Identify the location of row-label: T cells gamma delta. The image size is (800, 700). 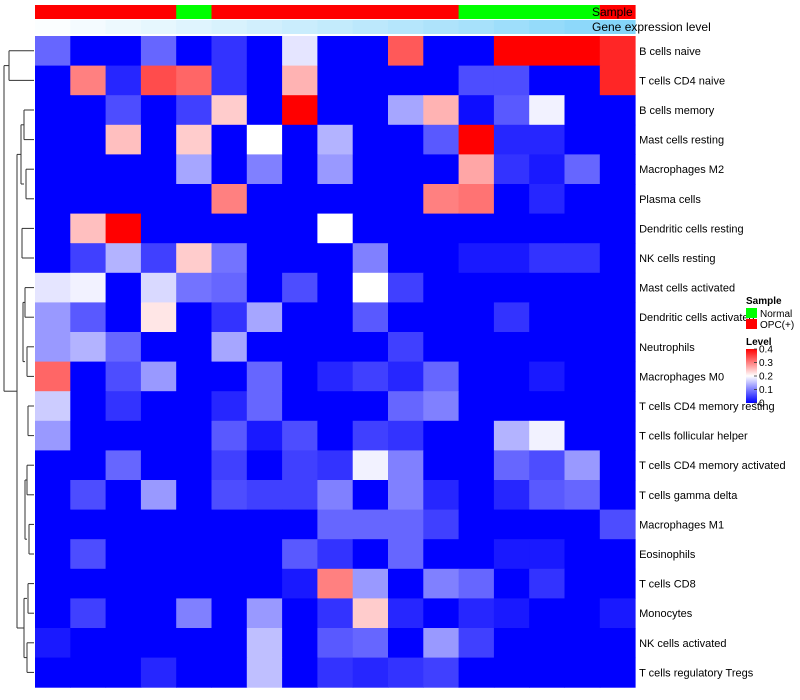
(688, 496).